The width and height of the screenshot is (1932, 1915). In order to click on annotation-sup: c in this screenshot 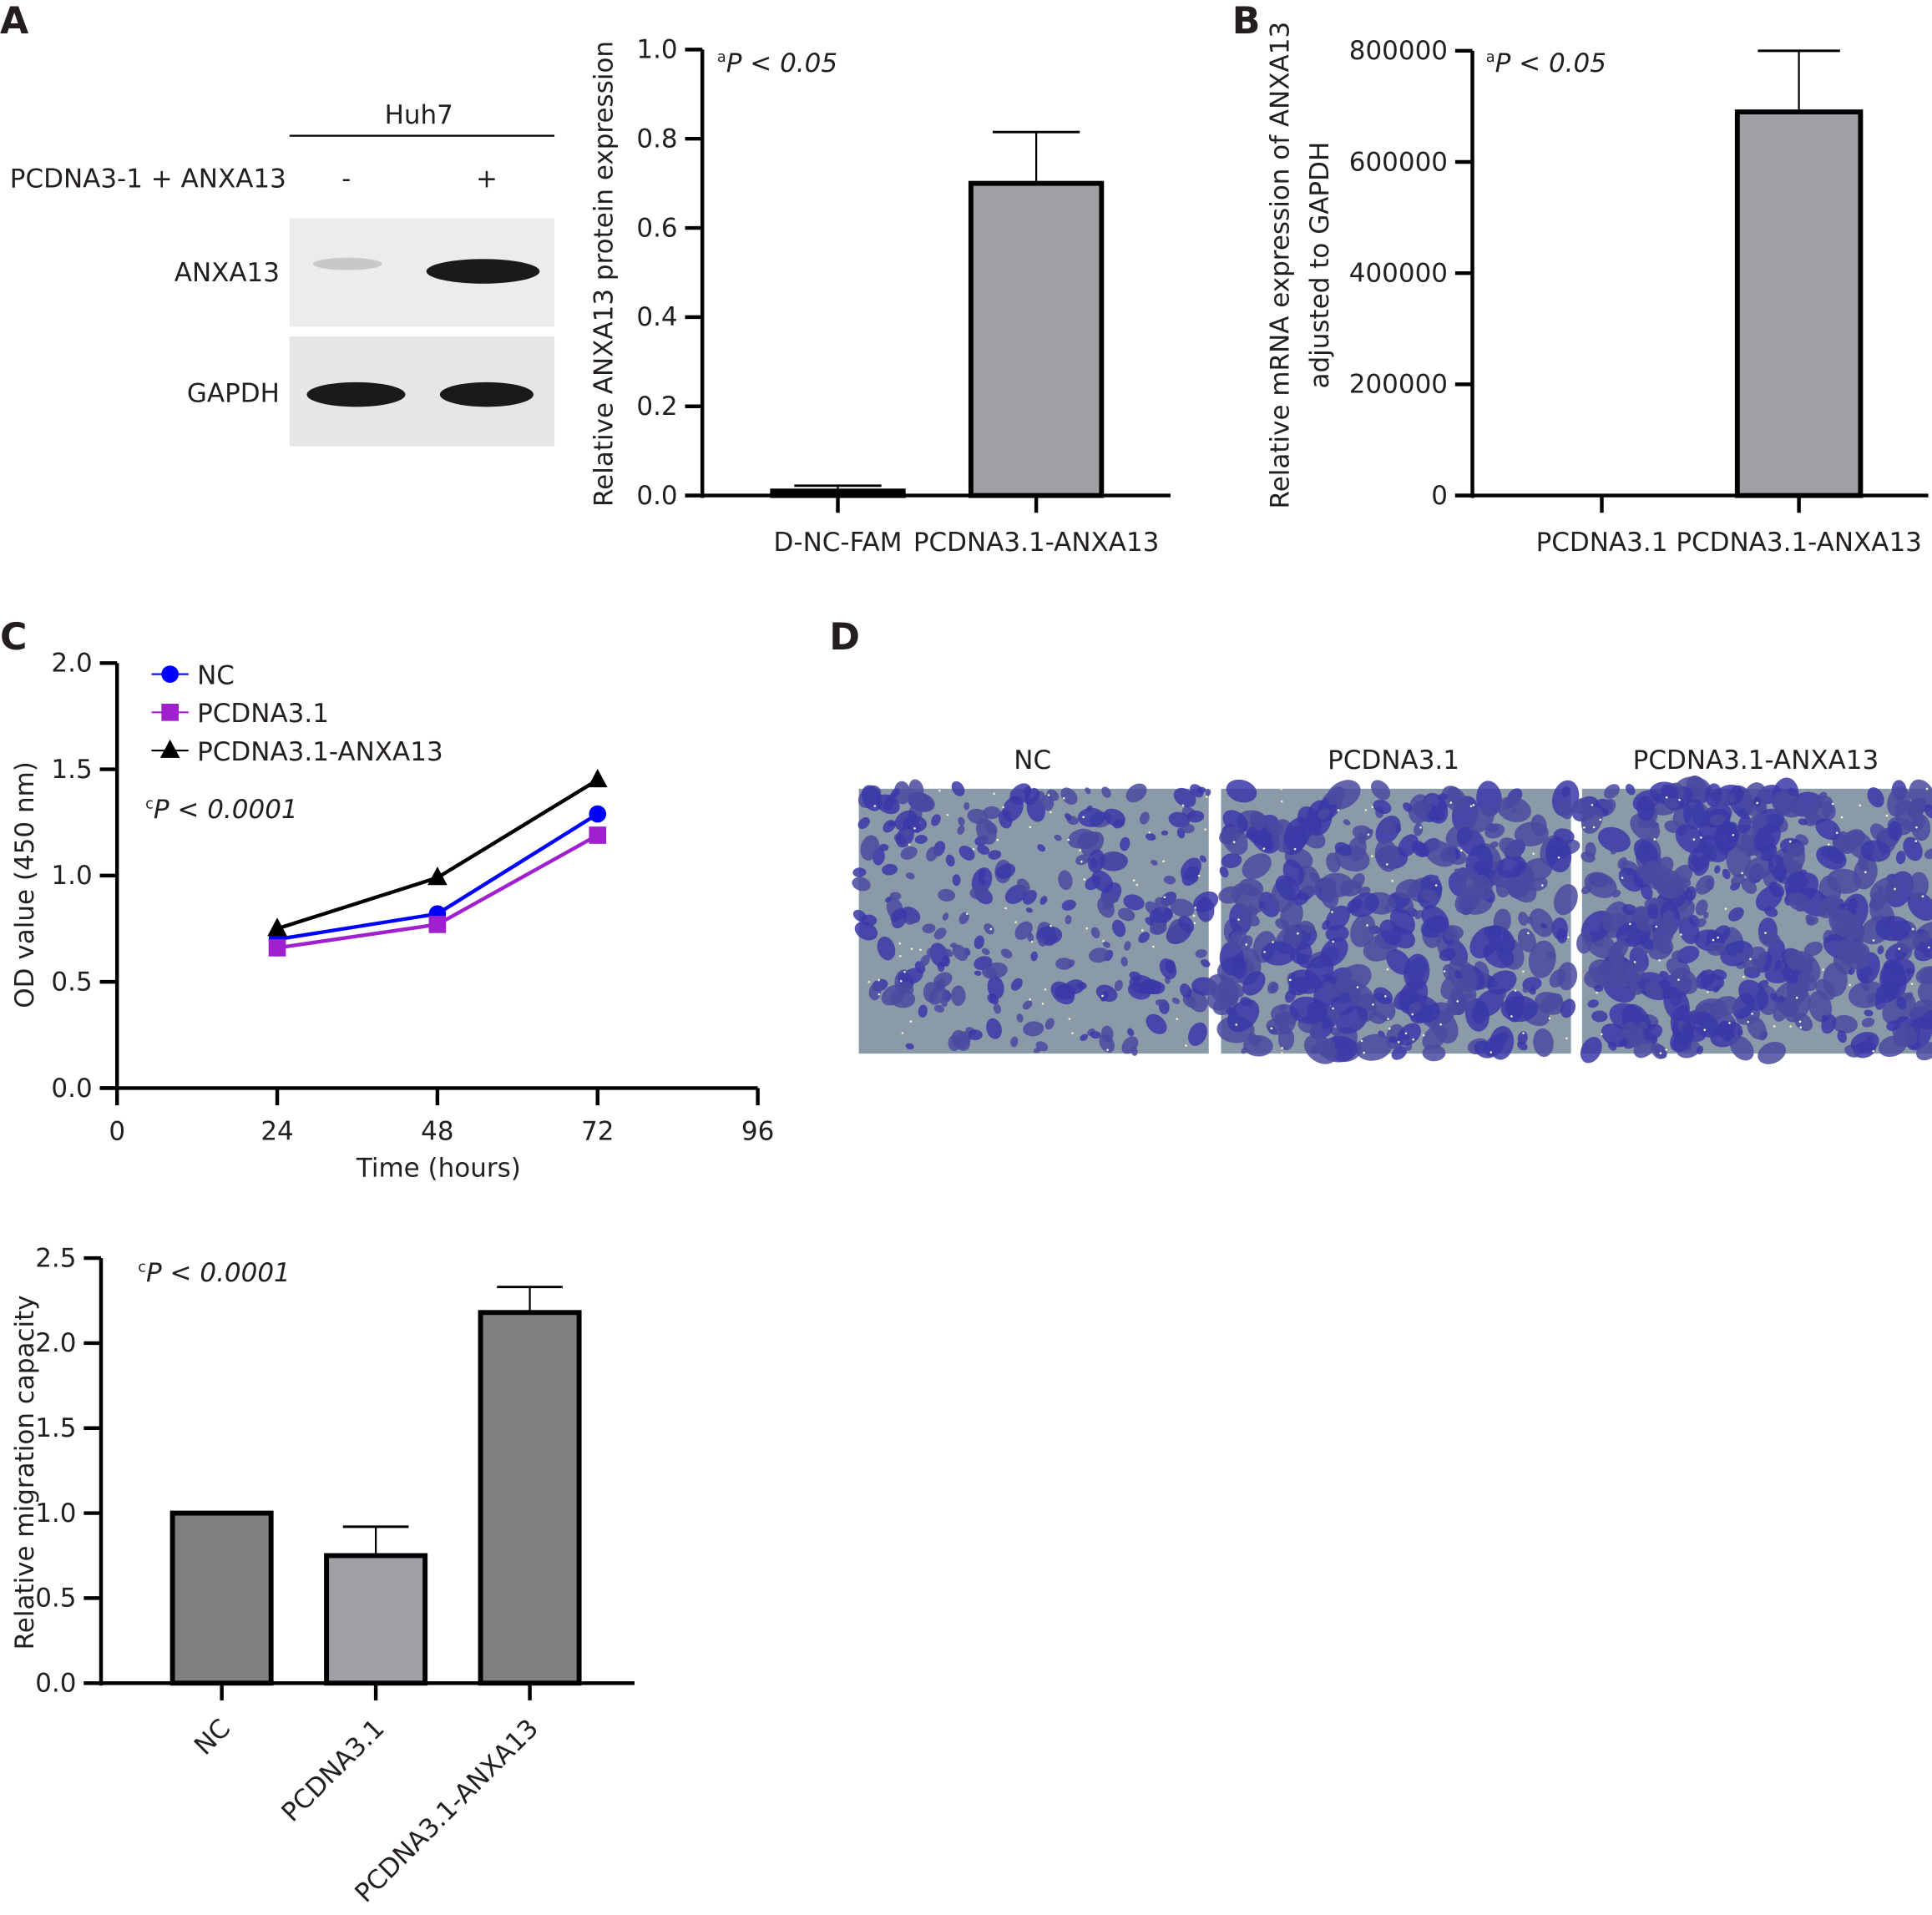, I will do `click(149, 804)`.